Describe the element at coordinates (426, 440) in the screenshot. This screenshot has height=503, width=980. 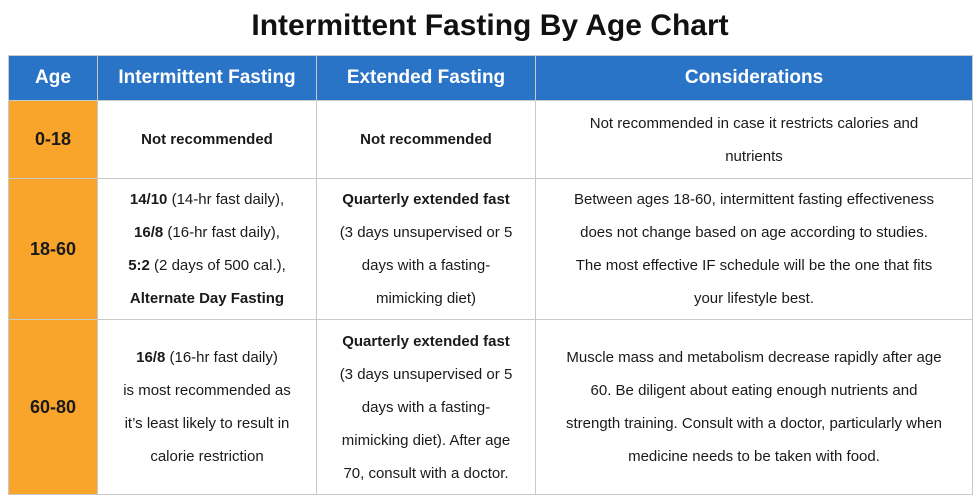
I see `ext-line: mimicking diet). After age` at that location.